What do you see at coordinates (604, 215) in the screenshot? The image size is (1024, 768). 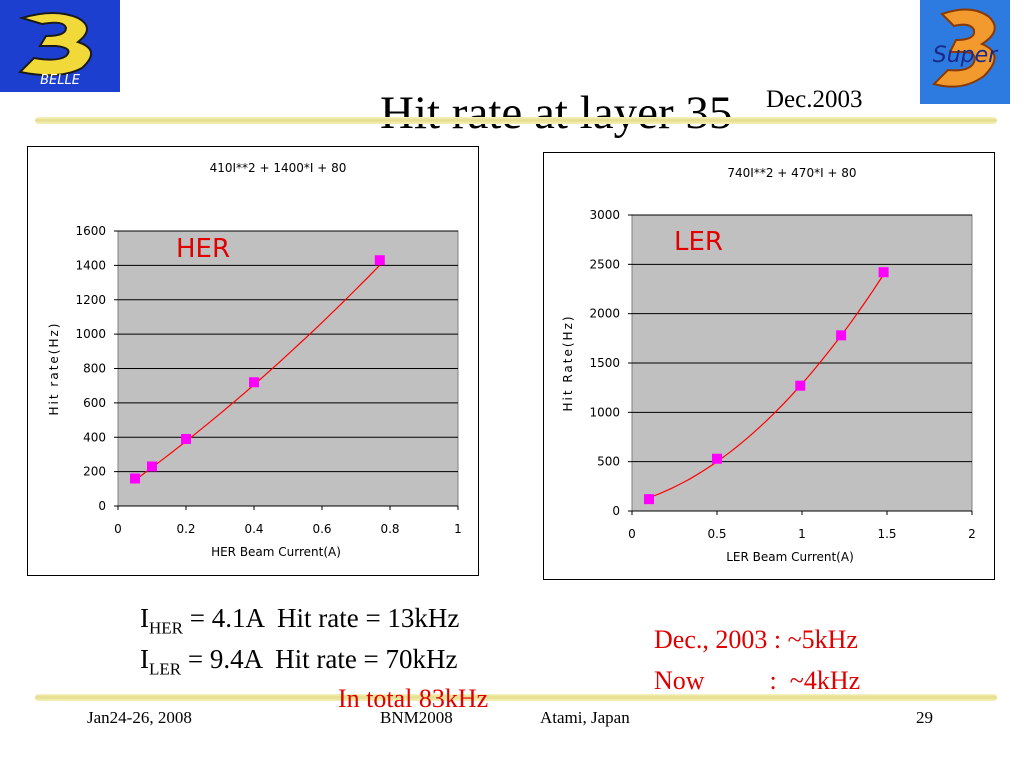 I see `y-tick-label: 3000` at bounding box center [604, 215].